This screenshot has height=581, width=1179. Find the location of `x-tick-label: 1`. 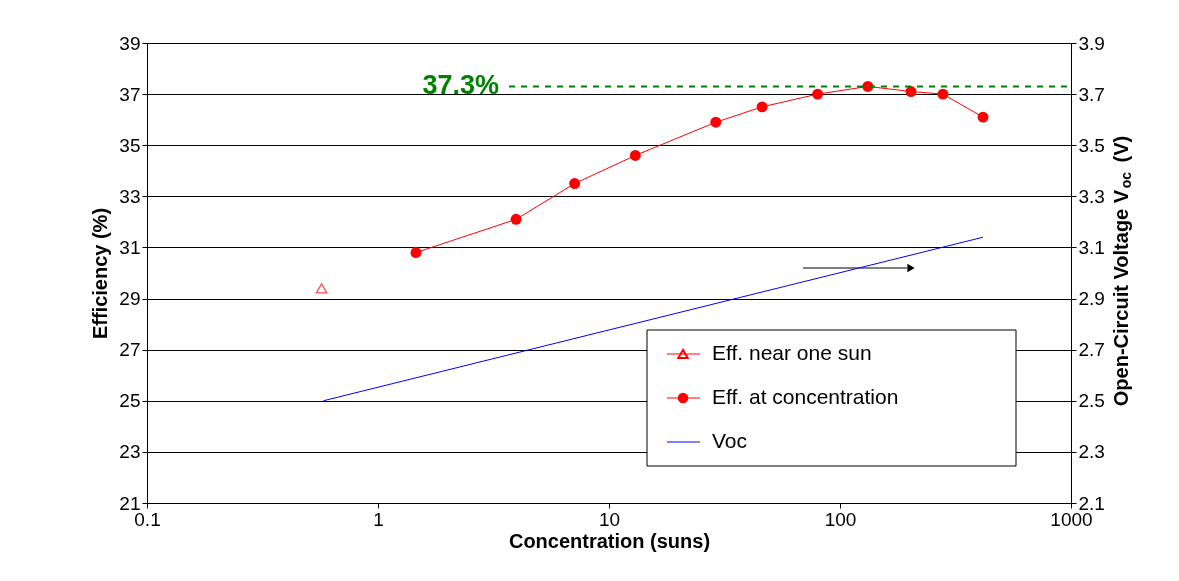

x-tick-label: 1 is located at coordinates (378, 519).